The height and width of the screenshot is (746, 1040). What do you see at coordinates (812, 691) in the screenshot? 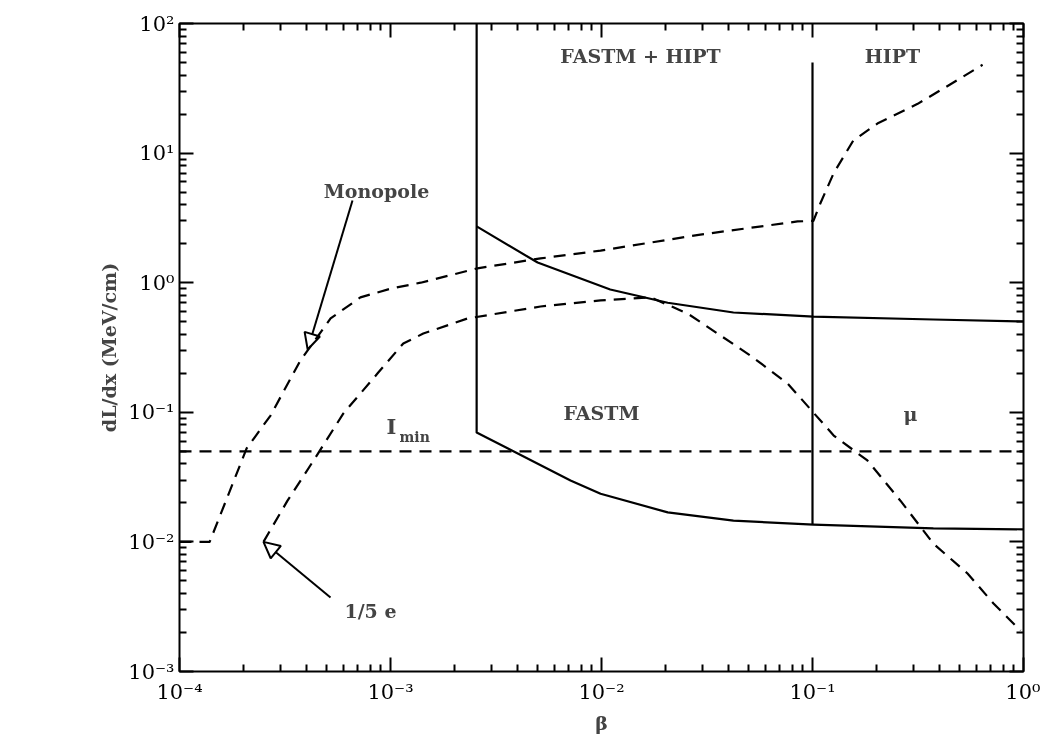
I see `x-tick-label: 10⁻¹` at bounding box center [812, 691].